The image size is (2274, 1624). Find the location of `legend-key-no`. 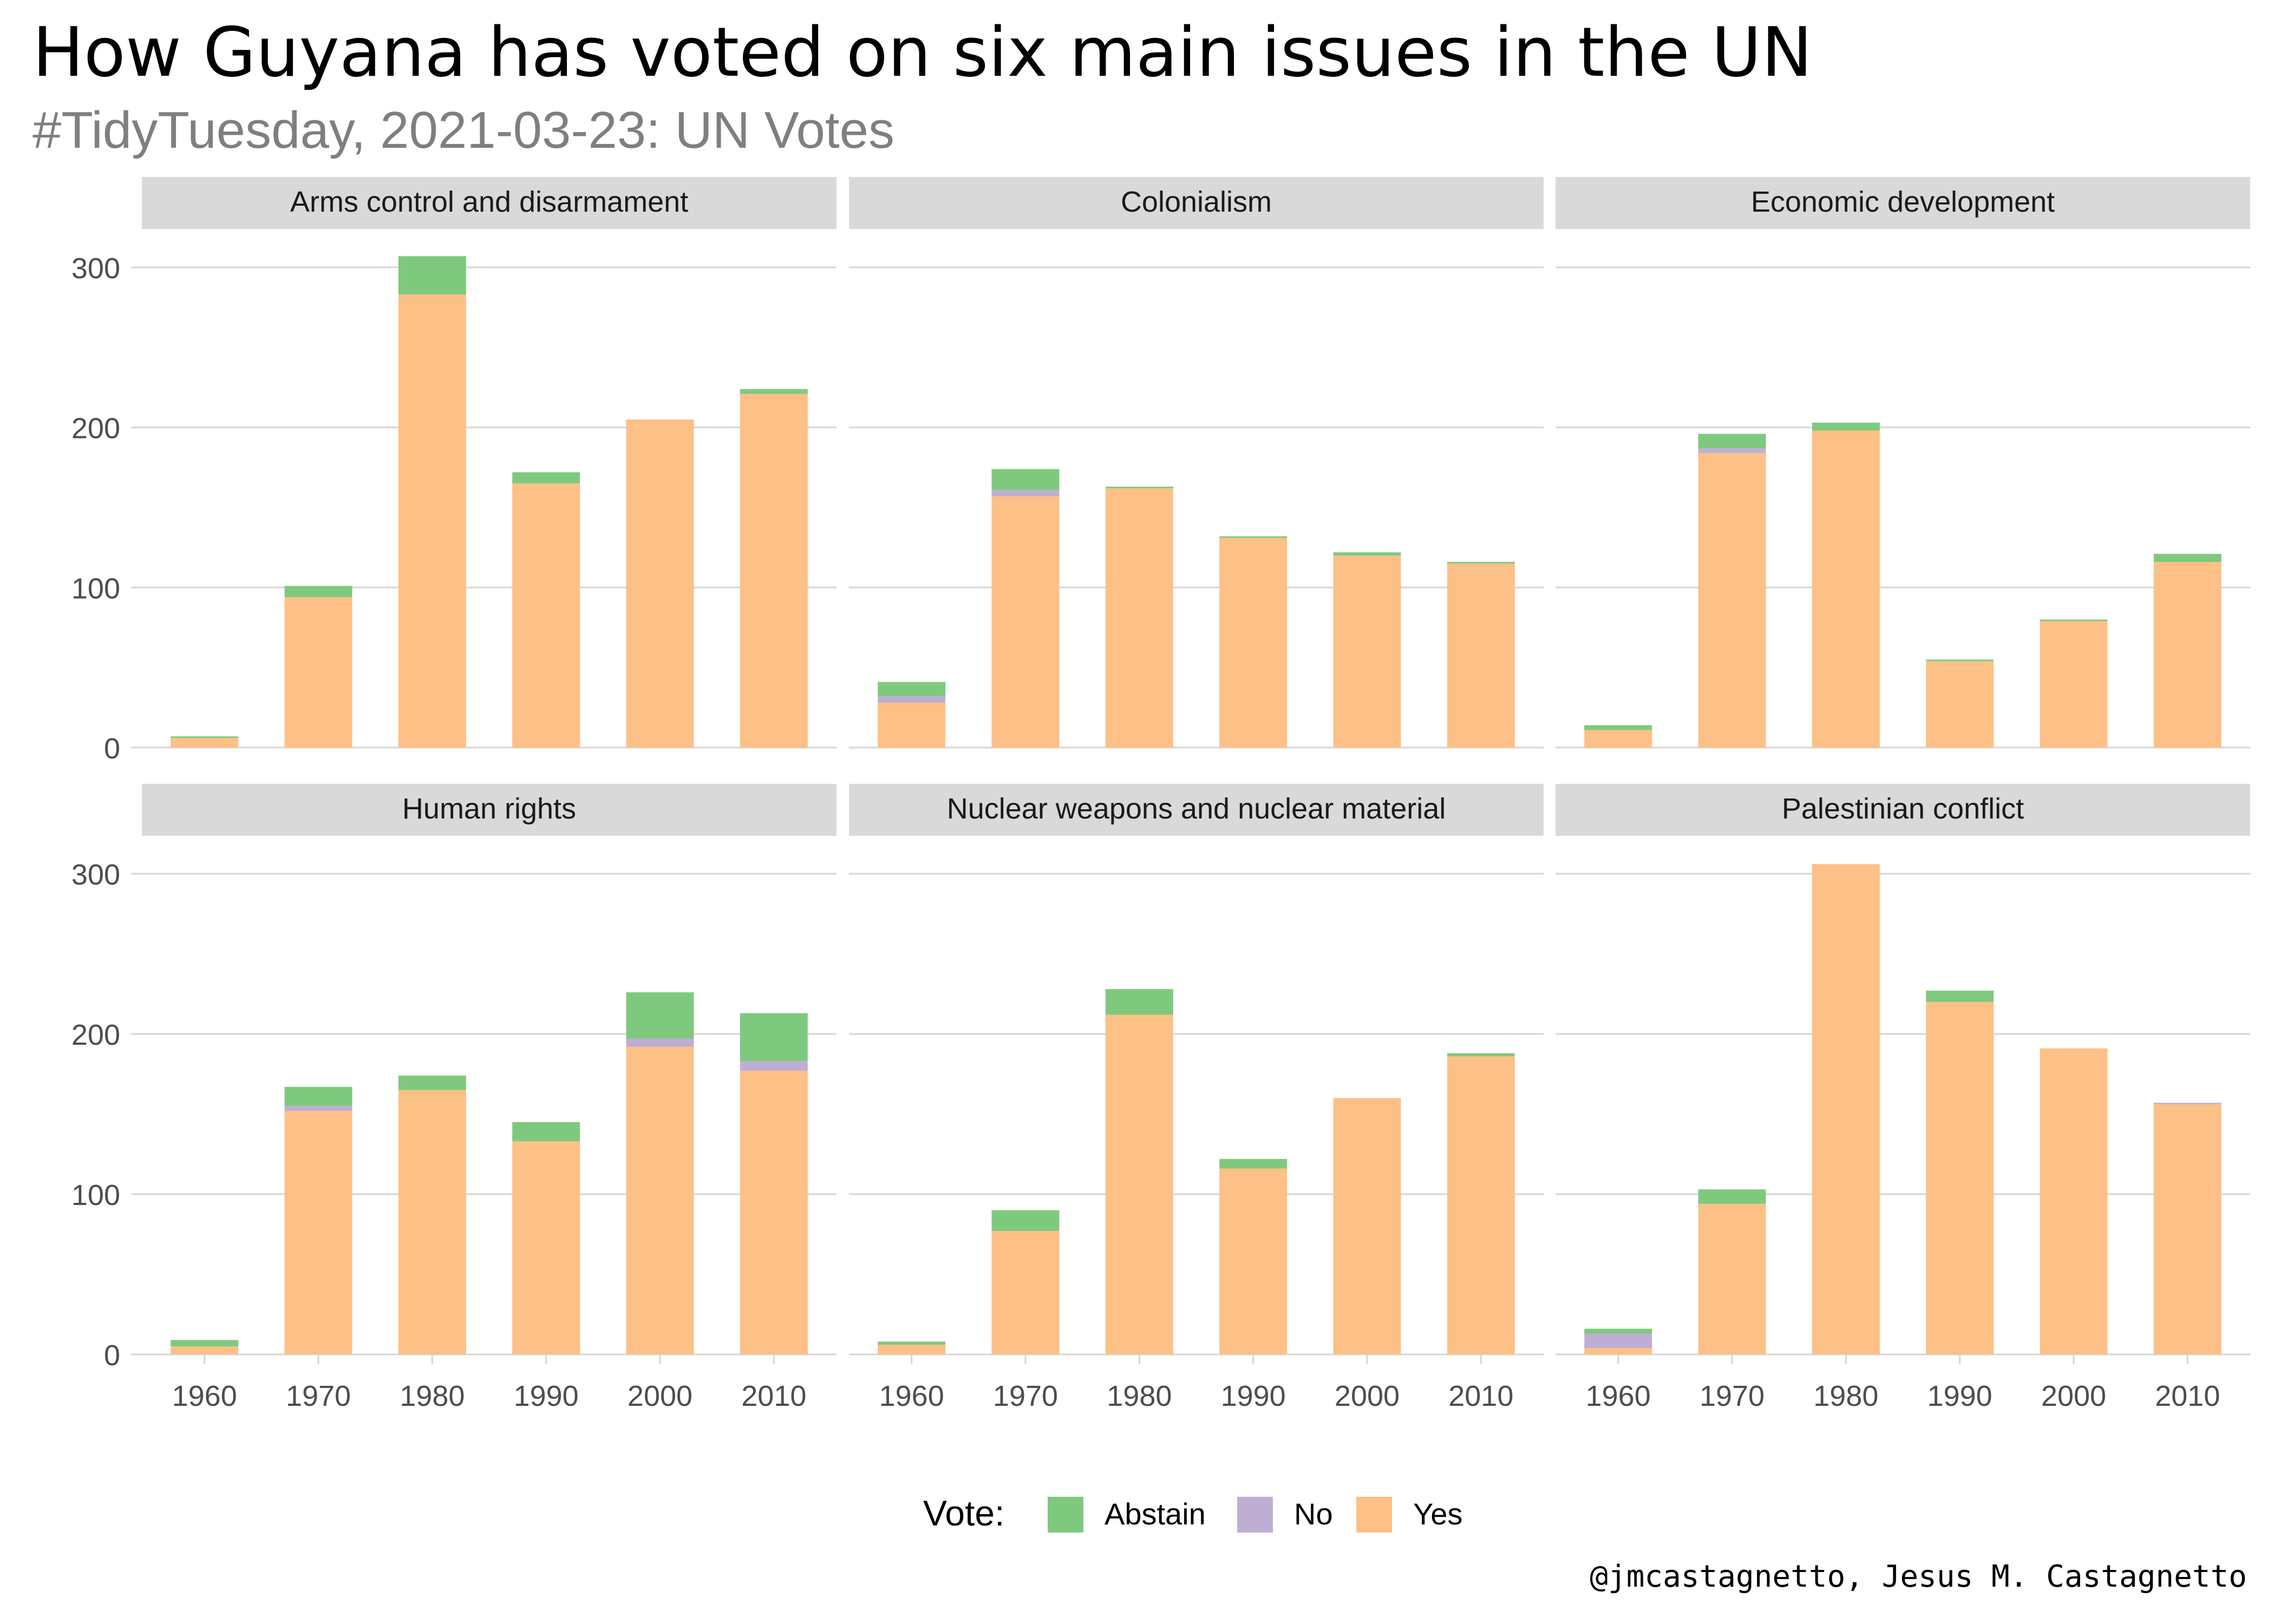

legend-key-no is located at coordinates (1255, 1515).